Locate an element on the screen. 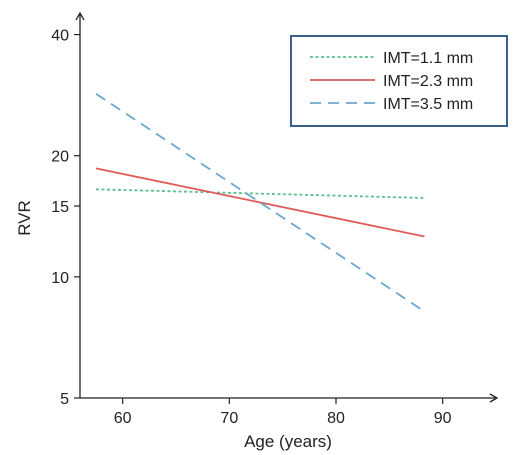 The height and width of the screenshot is (455, 521). y-tick-label-5: 5 is located at coordinates (64, 399).